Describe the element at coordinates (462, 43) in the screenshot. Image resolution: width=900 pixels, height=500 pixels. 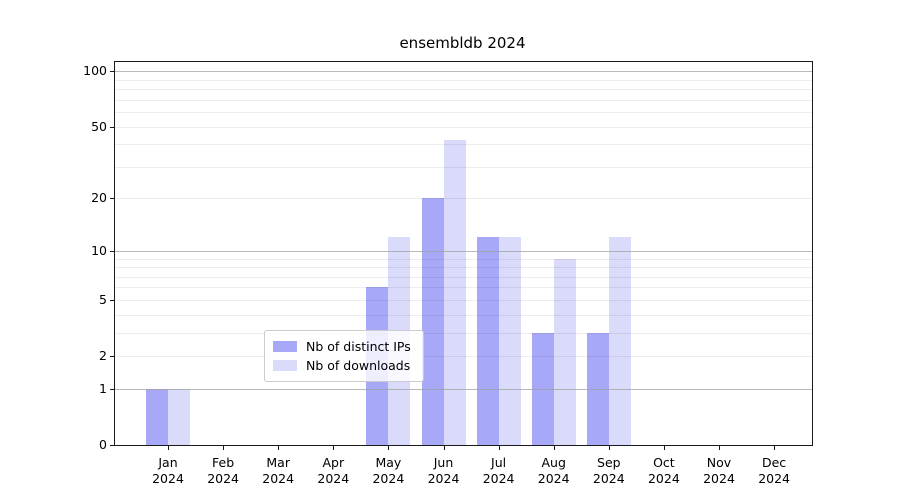
I see `chart-title: ensembldb 2024` at that location.